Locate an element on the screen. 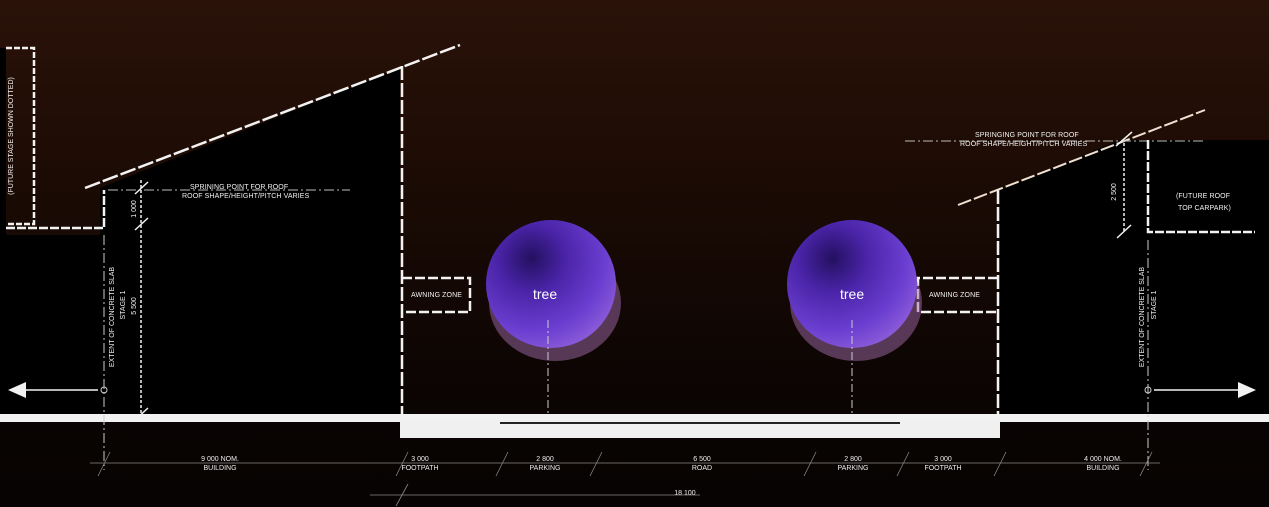 Image resolution: width=1269 pixels, height=507 pixels. dim-footpath-left: 3 000 FOOTPATH is located at coordinates (420, 464).